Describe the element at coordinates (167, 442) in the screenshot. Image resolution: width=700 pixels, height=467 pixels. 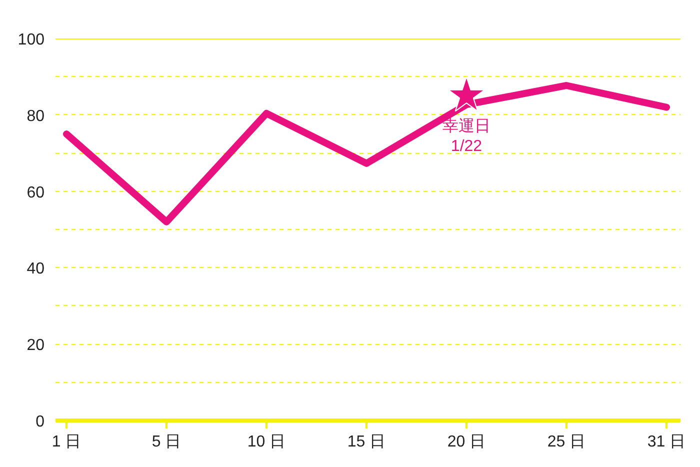
I see `x-tick-label: 5 日` at that location.